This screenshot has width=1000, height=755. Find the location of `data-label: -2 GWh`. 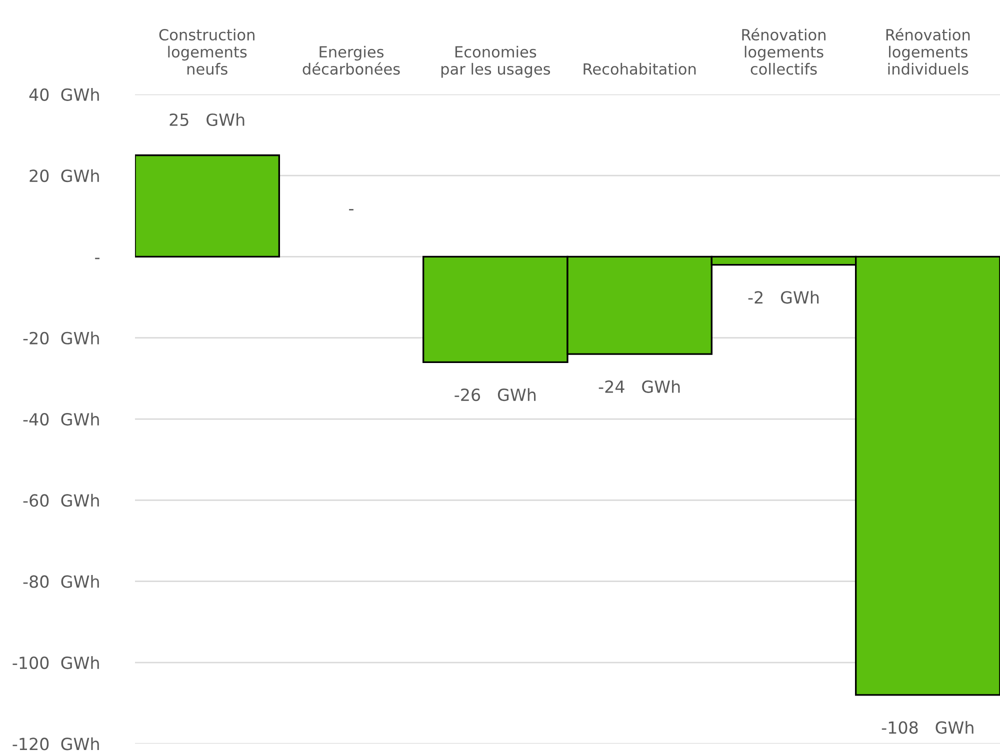

data-label: -2 GWh is located at coordinates (783, 297).